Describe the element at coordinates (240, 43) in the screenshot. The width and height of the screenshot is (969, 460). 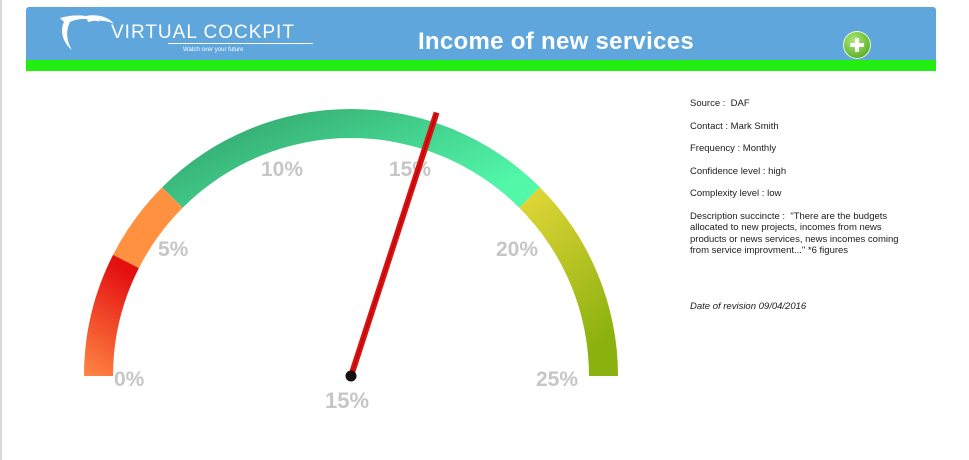
I see `logo-underline` at that location.